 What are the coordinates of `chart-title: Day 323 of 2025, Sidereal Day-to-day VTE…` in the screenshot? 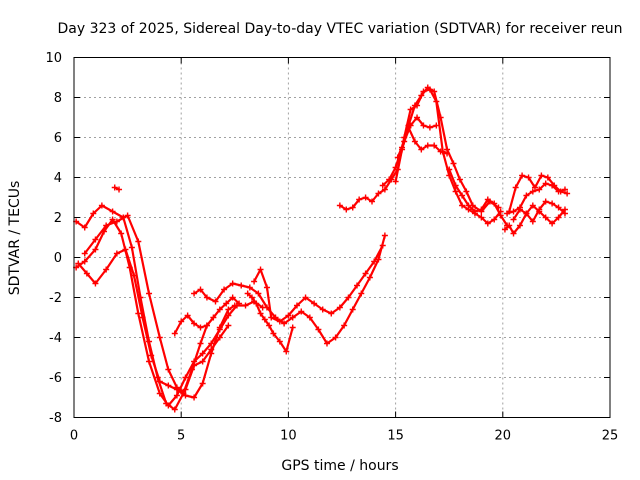 It's located at (339, 29).